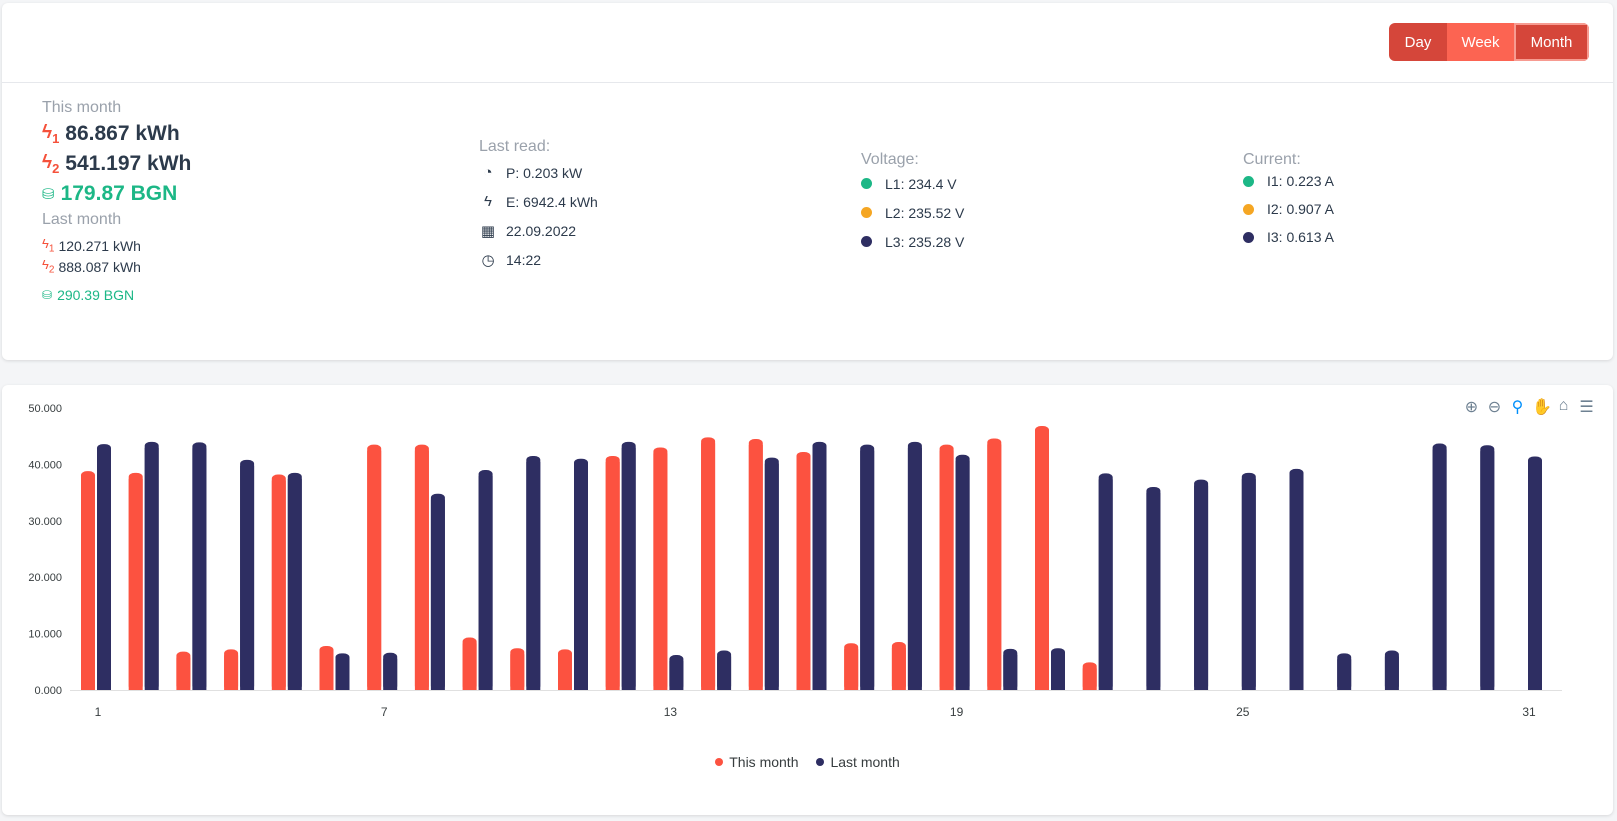 The image size is (1617, 821). Describe the element at coordinates (820, 762) in the screenshot. I see `legend-swatch-last-month` at that location.